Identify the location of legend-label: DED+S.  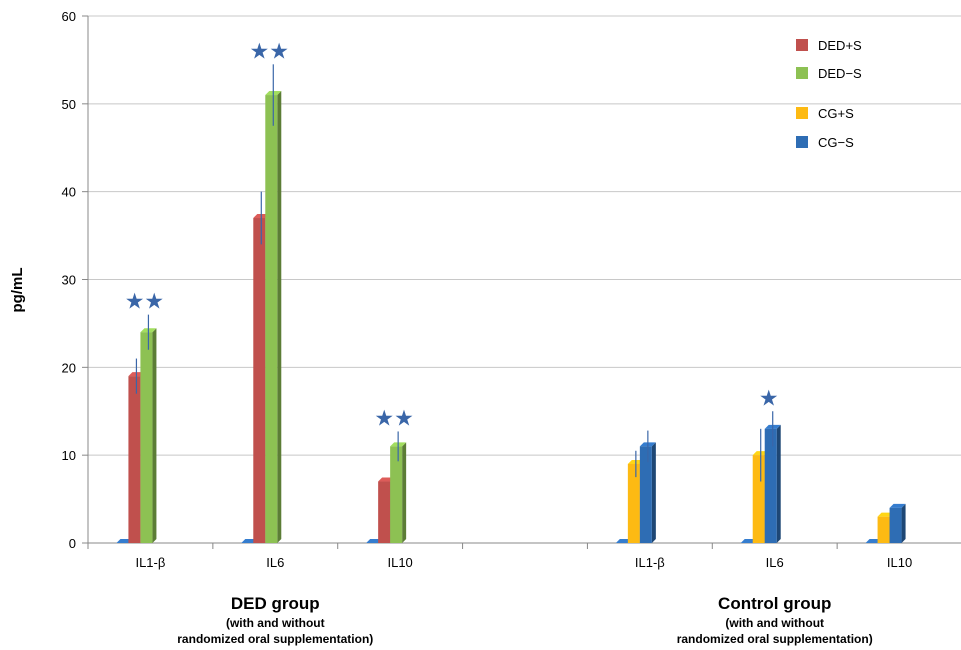
(840, 45).